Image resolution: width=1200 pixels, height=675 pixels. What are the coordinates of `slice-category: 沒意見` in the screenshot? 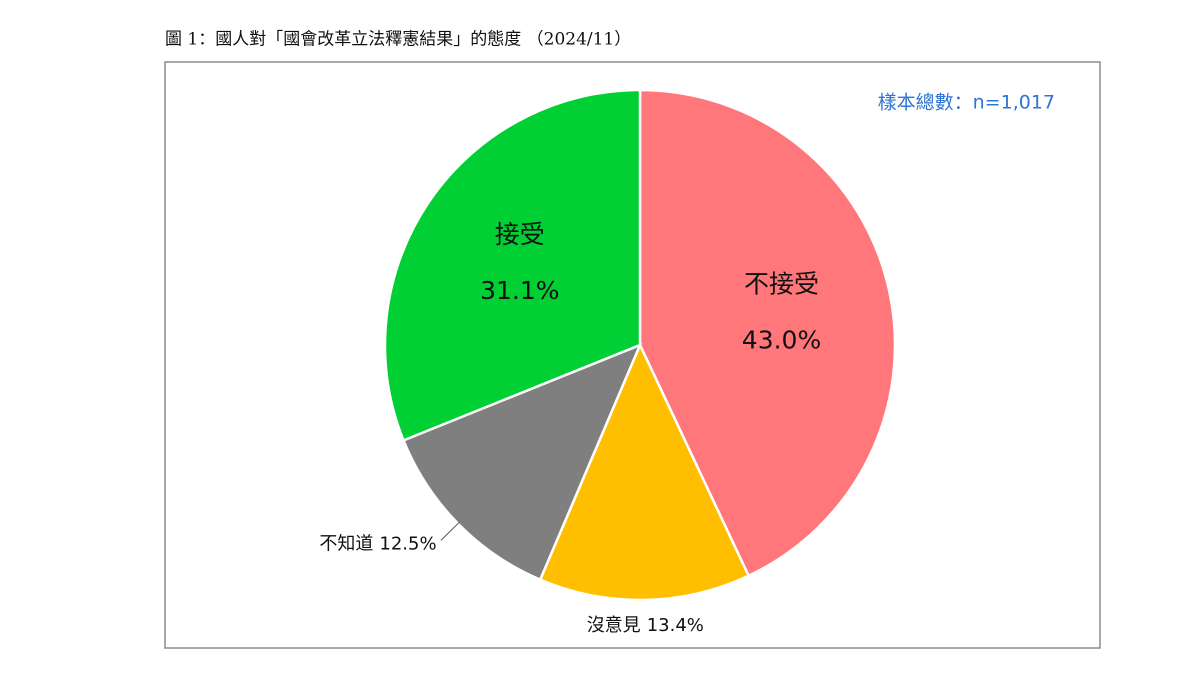 It's located at (614, 625).